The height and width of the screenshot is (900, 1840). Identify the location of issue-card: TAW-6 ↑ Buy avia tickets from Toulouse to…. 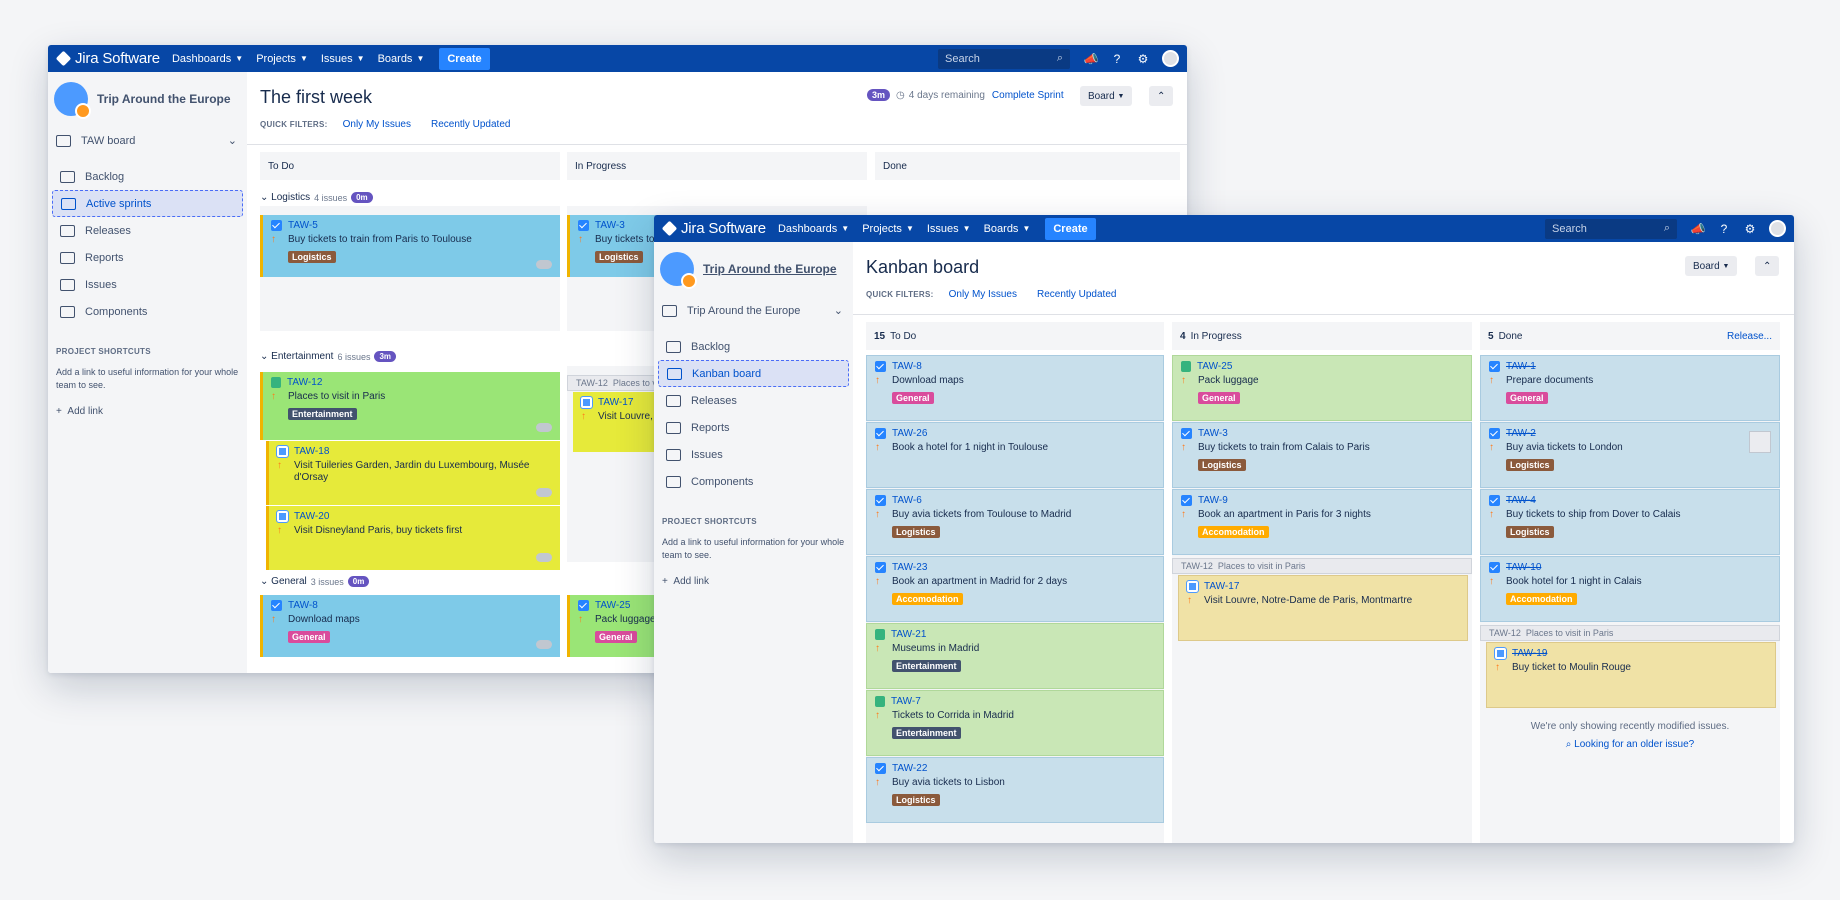
(1015, 522).